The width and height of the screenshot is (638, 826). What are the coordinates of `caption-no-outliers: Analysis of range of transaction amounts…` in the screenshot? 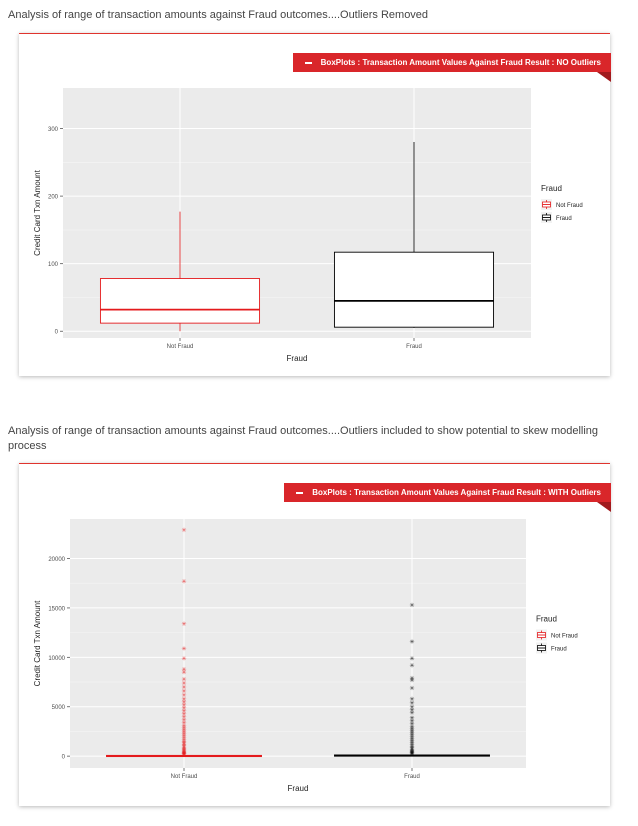 It's located at (218, 15).